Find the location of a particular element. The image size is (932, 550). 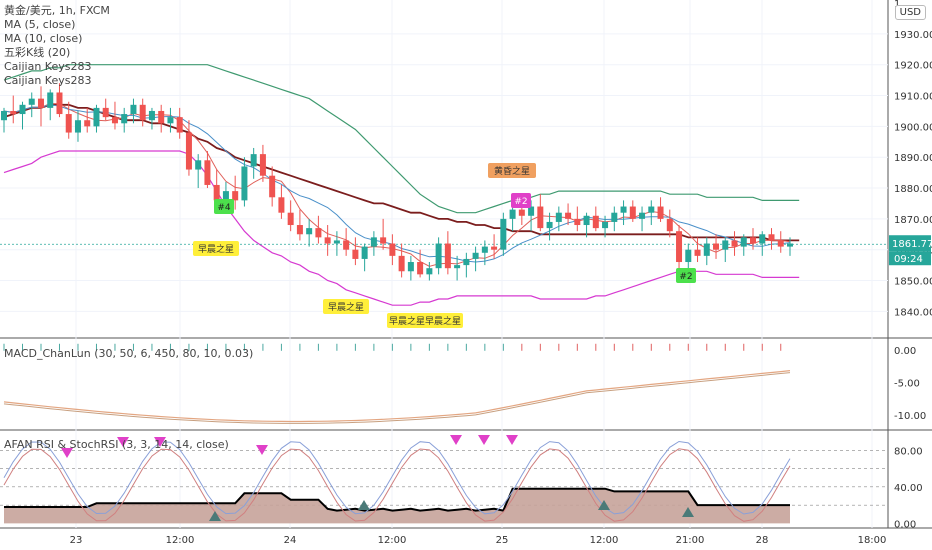

count-label-2-bottom: #2 is located at coordinates (685, 277).